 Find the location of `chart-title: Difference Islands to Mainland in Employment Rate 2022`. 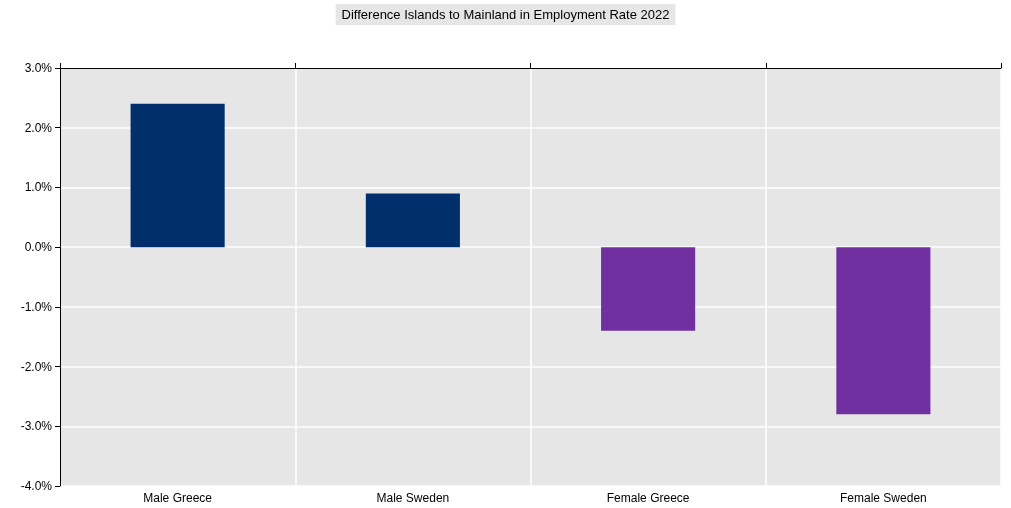

chart-title: Difference Islands to Mainland in Employment Rate 2022 is located at coordinates (505, 14).